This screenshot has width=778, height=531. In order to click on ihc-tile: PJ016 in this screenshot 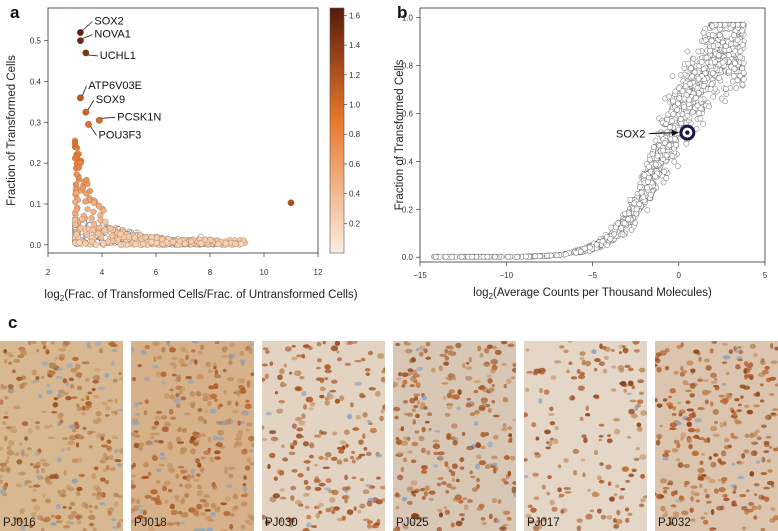, I will do `click(61, 436)`.